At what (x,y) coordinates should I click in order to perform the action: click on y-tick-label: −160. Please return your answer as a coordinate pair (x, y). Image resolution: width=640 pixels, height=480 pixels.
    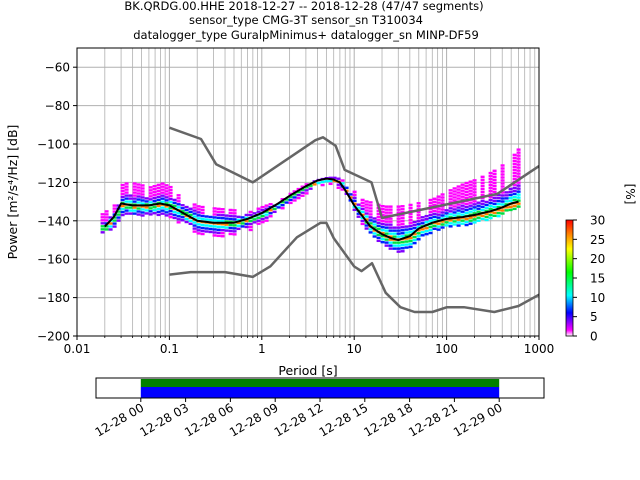
    Looking at the image, I should click on (53, 260).